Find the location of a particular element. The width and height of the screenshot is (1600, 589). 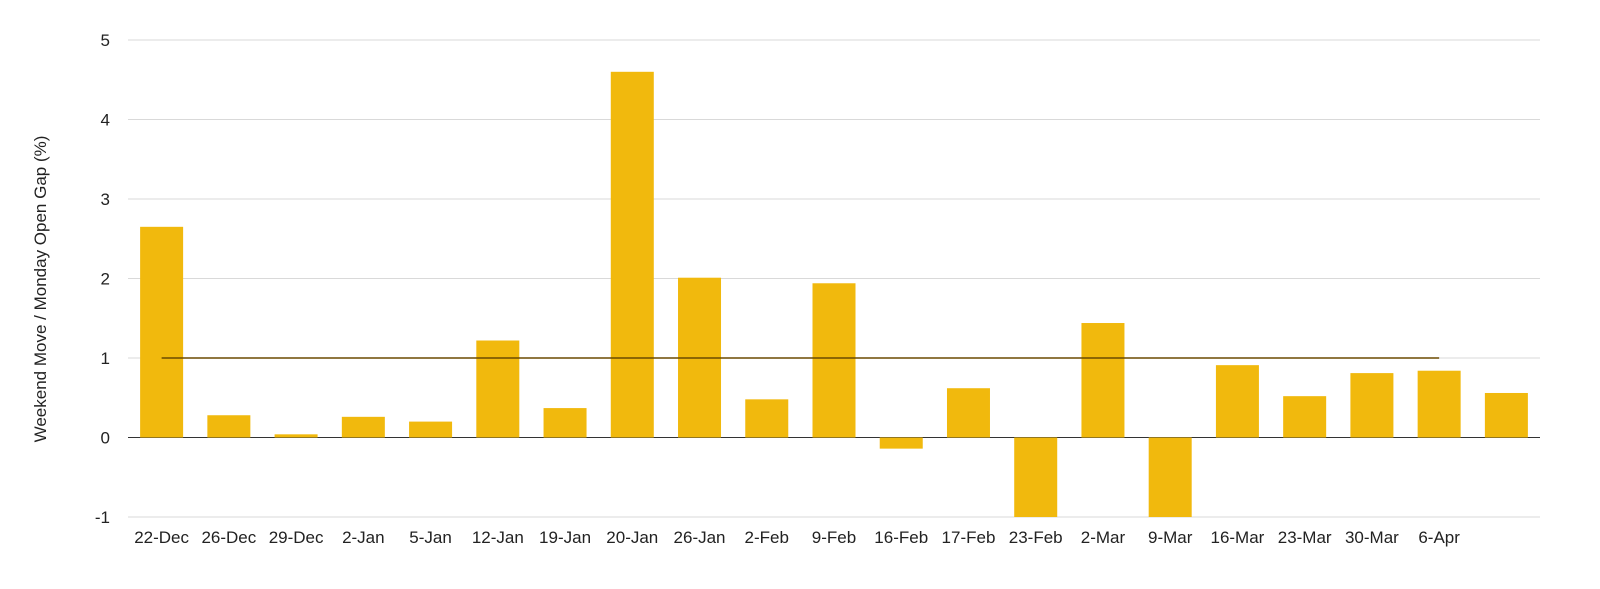

x-tick-label: 29-Dec is located at coordinates (296, 537).